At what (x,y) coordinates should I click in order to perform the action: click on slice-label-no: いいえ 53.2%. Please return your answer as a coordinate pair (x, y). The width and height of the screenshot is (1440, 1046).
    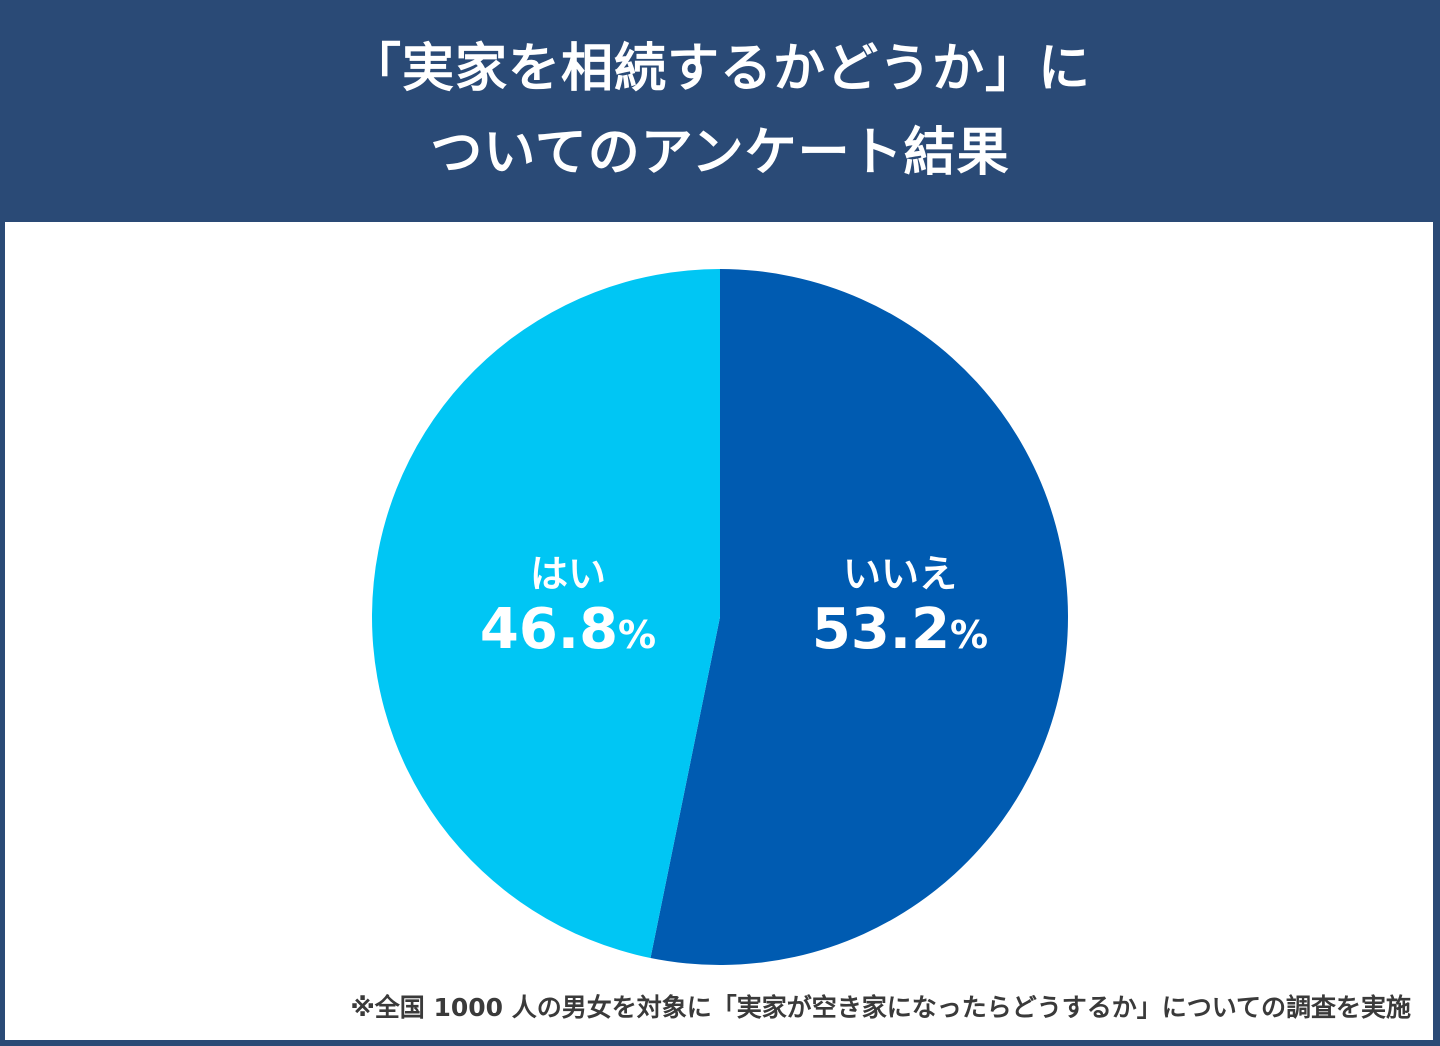
    Looking at the image, I should click on (900, 610).